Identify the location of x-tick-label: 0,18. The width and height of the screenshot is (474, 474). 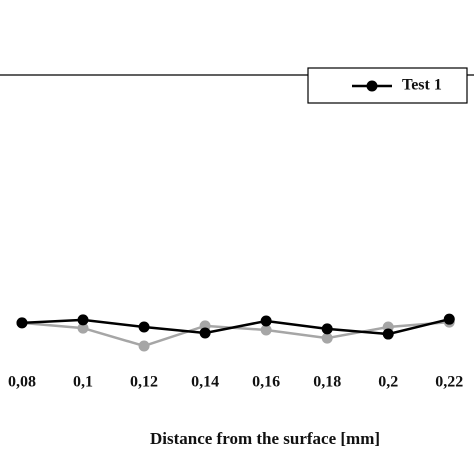
(327, 382).